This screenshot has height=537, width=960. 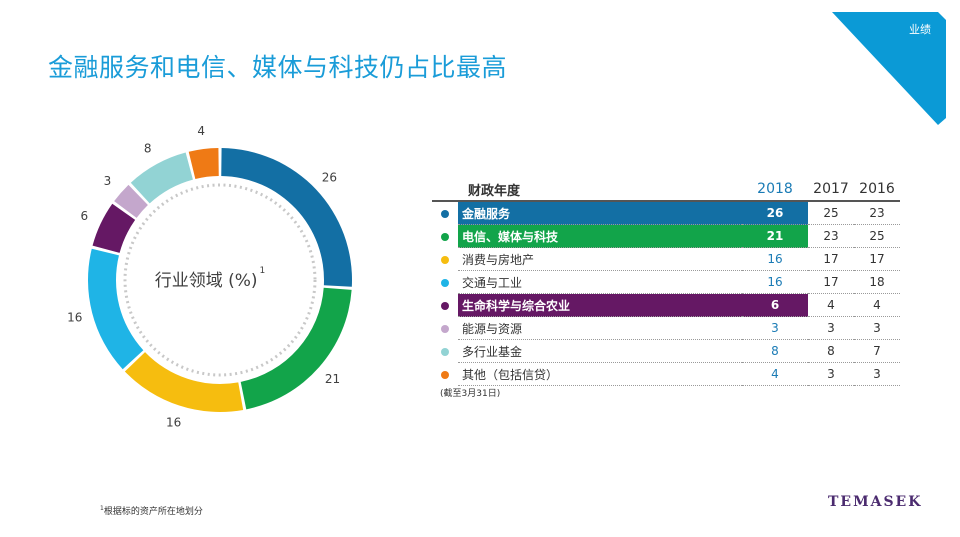 What do you see at coordinates (600, 259) in the screenshot?
I see `row-label: 消费与房地产` at bounding box center [600, 259].